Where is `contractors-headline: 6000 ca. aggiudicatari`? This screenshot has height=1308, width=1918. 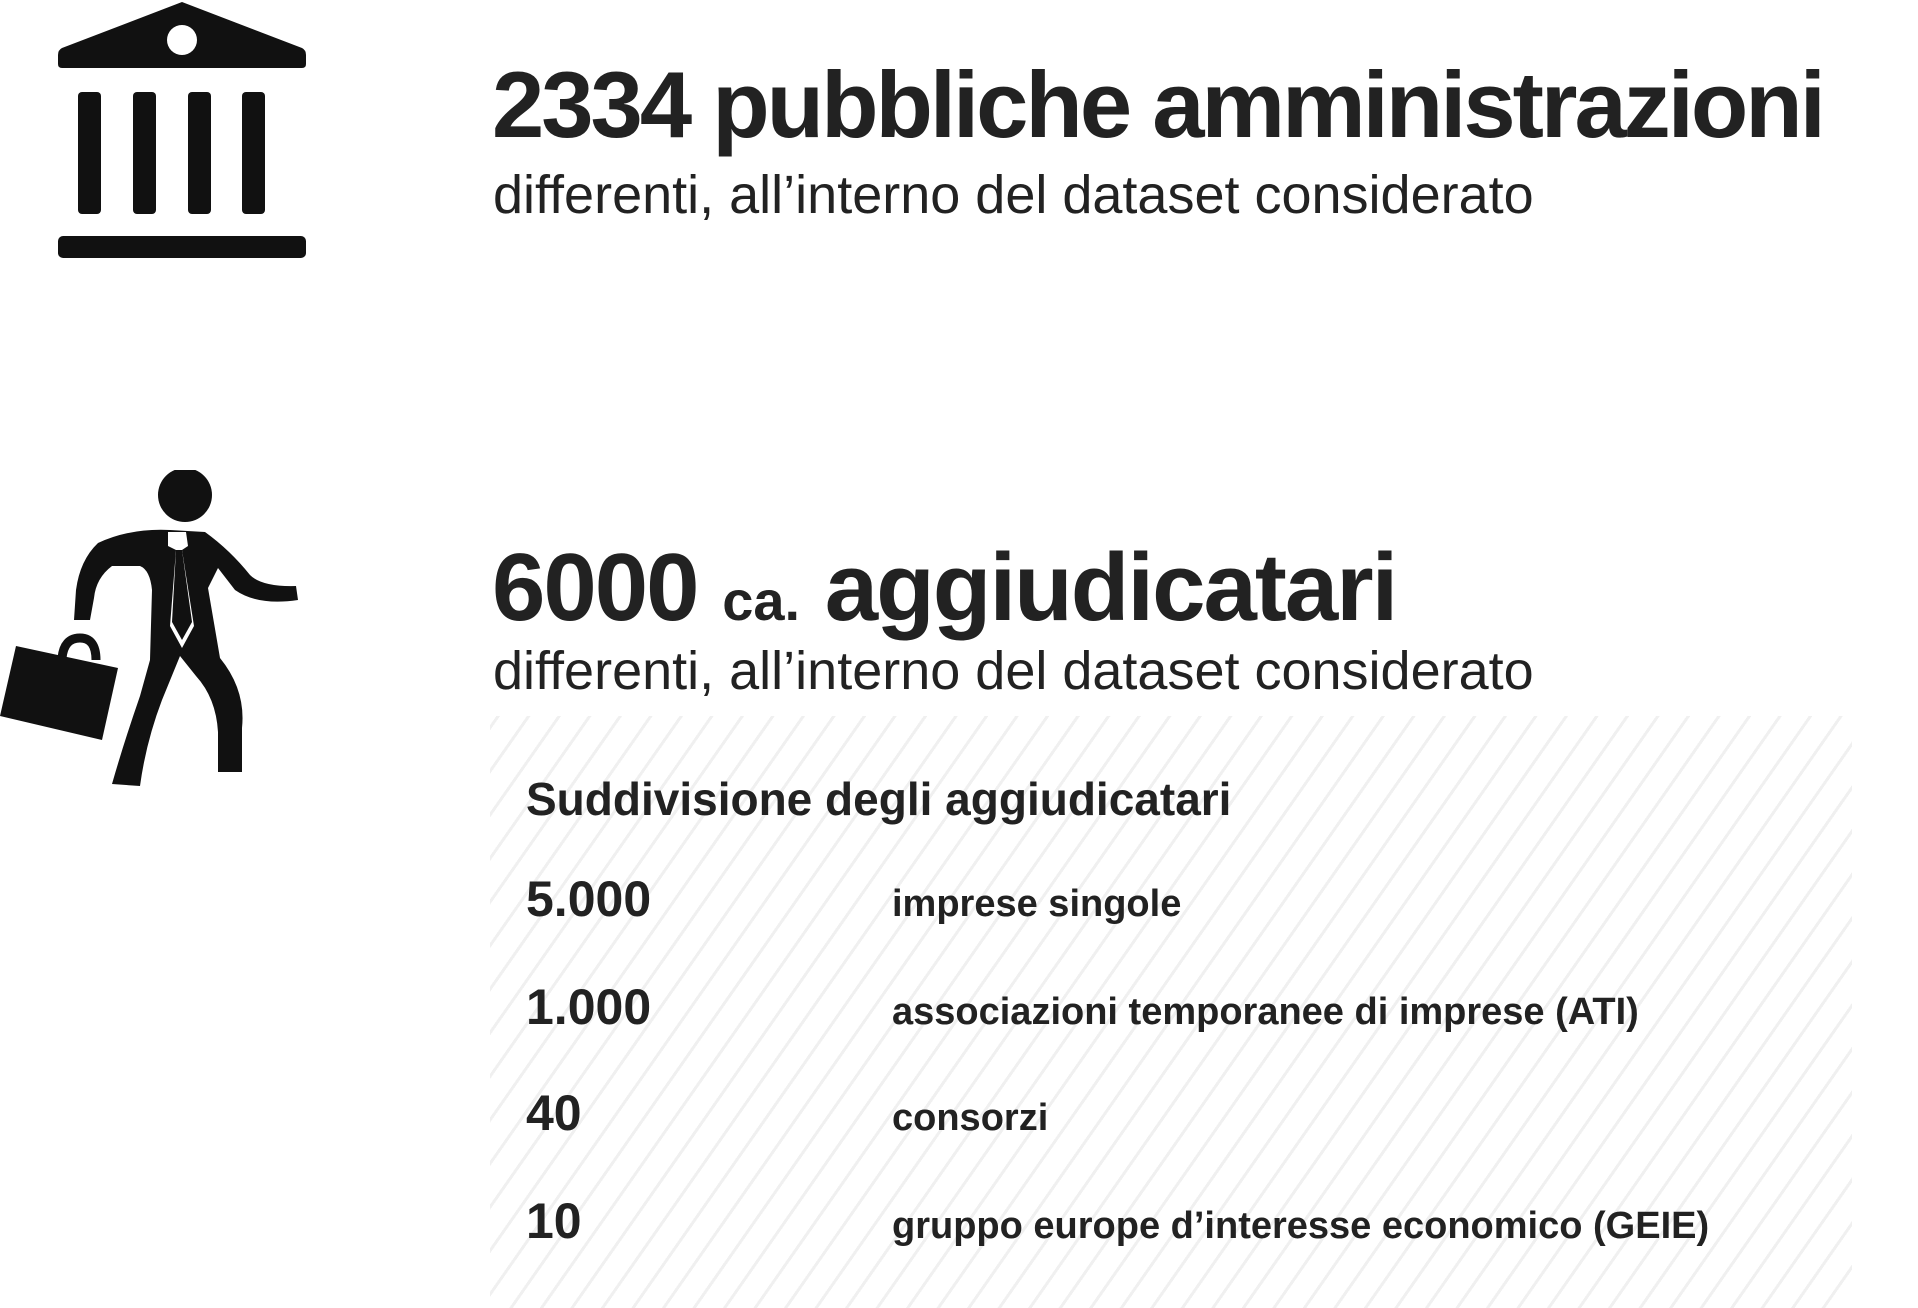
contractors-headline: 6000 ca. aggiudicatari is located at coordinates (945, 588).